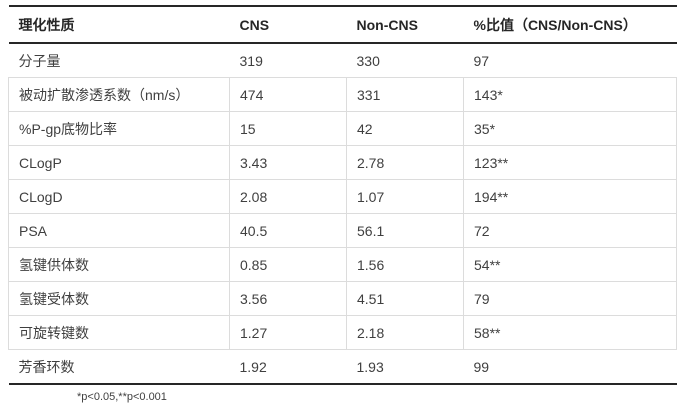 Image resolution: width=693 pixels, height=413 pixels. I want to click on table-row: 氢键供体数 0.85 1.56 54**, so click(342, 264).